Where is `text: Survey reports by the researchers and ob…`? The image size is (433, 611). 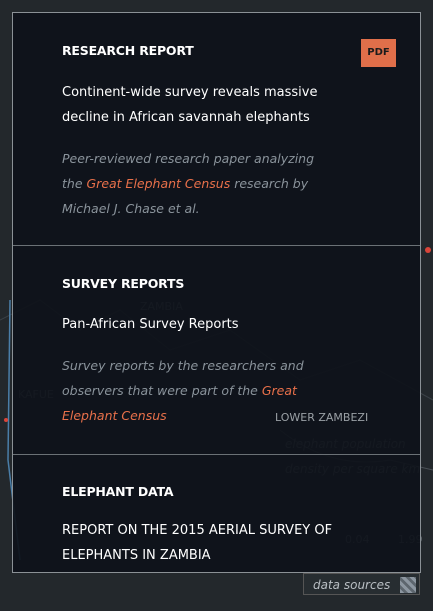 text: Survey reports by the researchers and ob… is located at coordinates (183, 378).